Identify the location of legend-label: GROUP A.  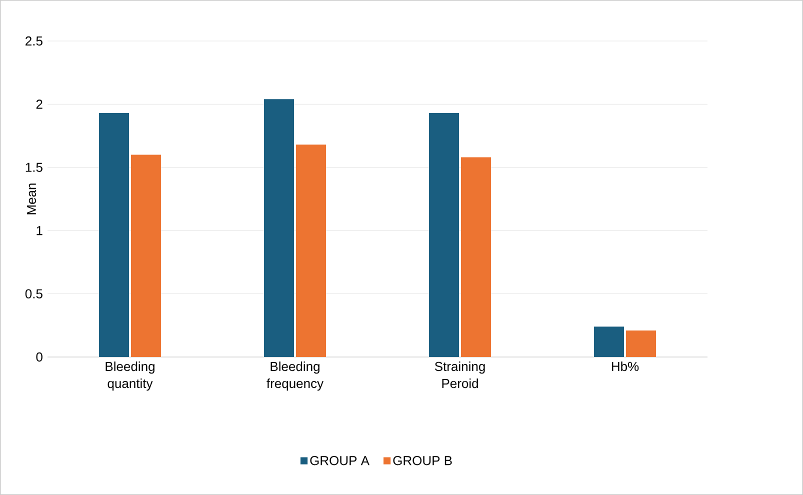
(340, 461).